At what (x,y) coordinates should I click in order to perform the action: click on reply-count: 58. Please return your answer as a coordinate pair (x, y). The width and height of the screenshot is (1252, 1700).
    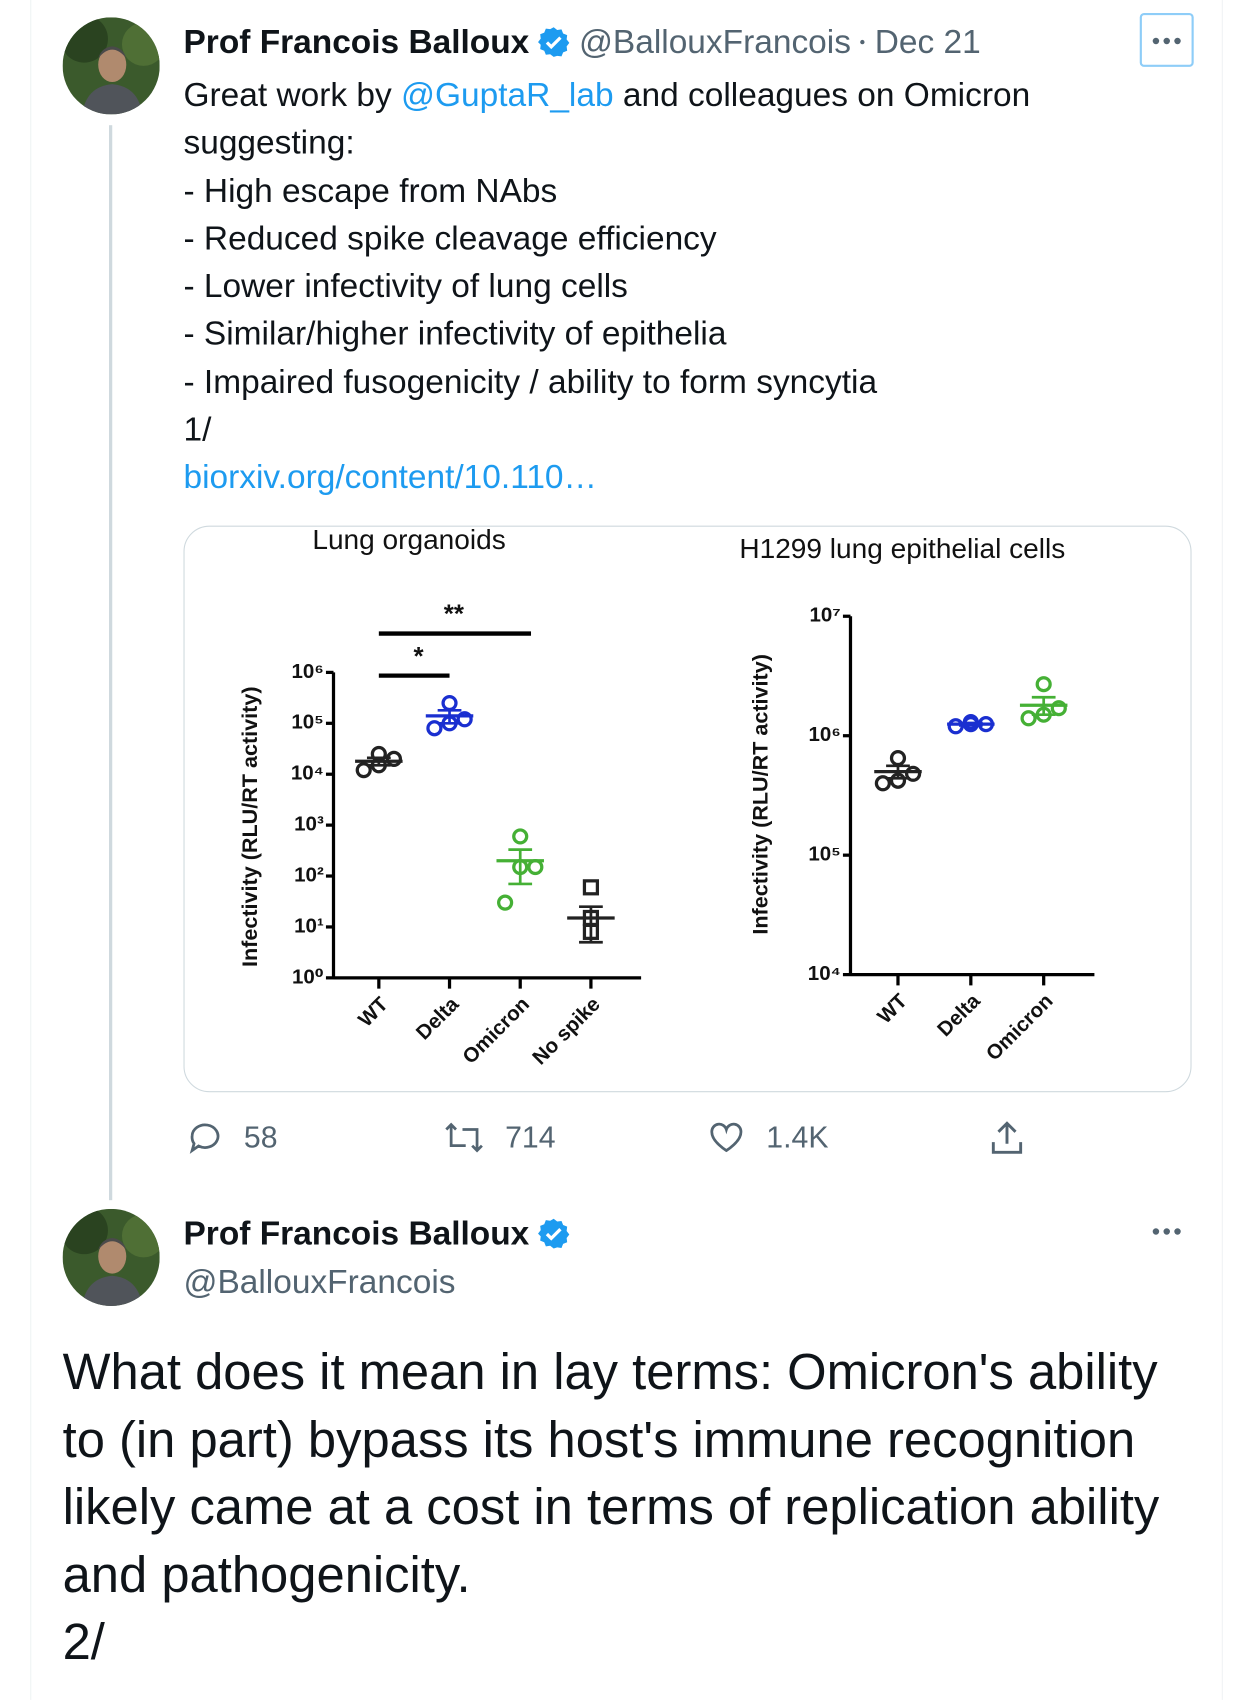
    Looking at the image, I should click on (260, 1137).